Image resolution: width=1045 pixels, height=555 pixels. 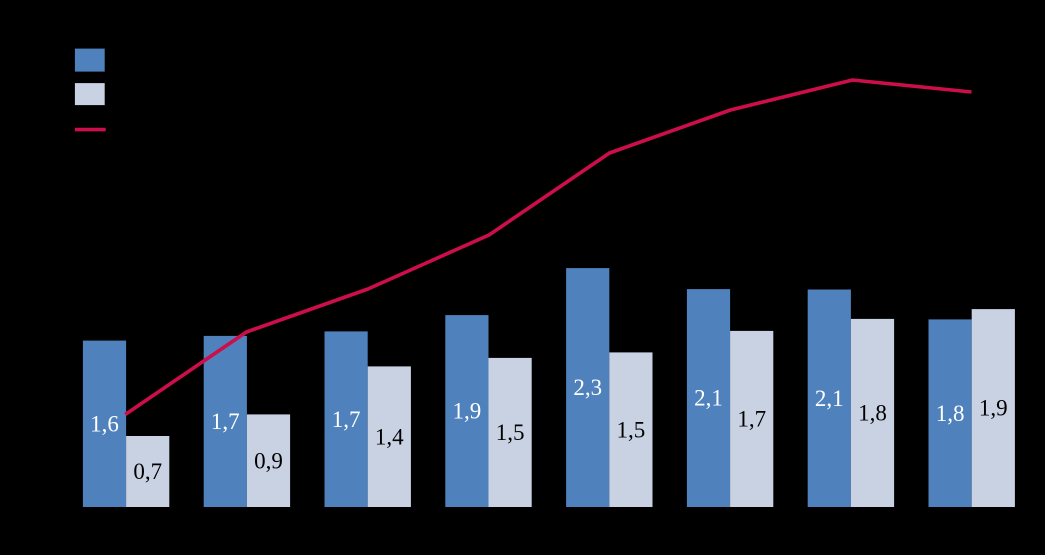 What do you see at coordinates (104, 423) in the screenshot?
I see `svg-text: 1,6` at bounding box center [104, 423].